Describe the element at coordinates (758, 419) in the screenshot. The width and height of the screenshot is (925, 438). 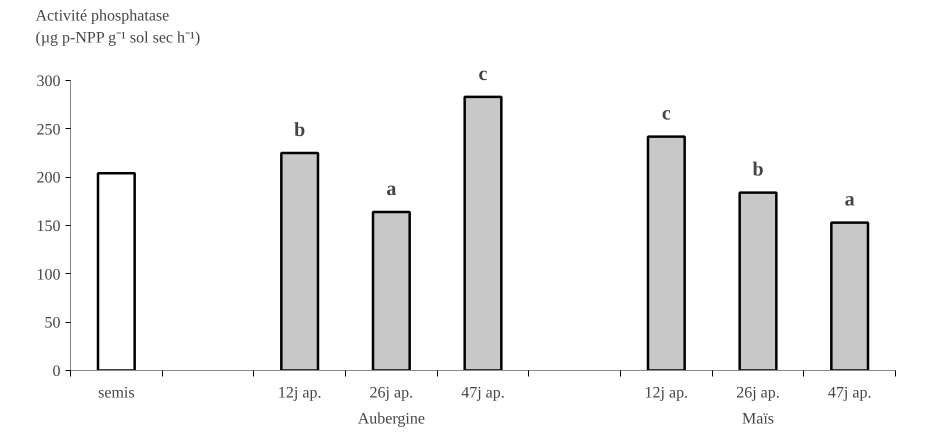
I see `text: Maïs` at that location.